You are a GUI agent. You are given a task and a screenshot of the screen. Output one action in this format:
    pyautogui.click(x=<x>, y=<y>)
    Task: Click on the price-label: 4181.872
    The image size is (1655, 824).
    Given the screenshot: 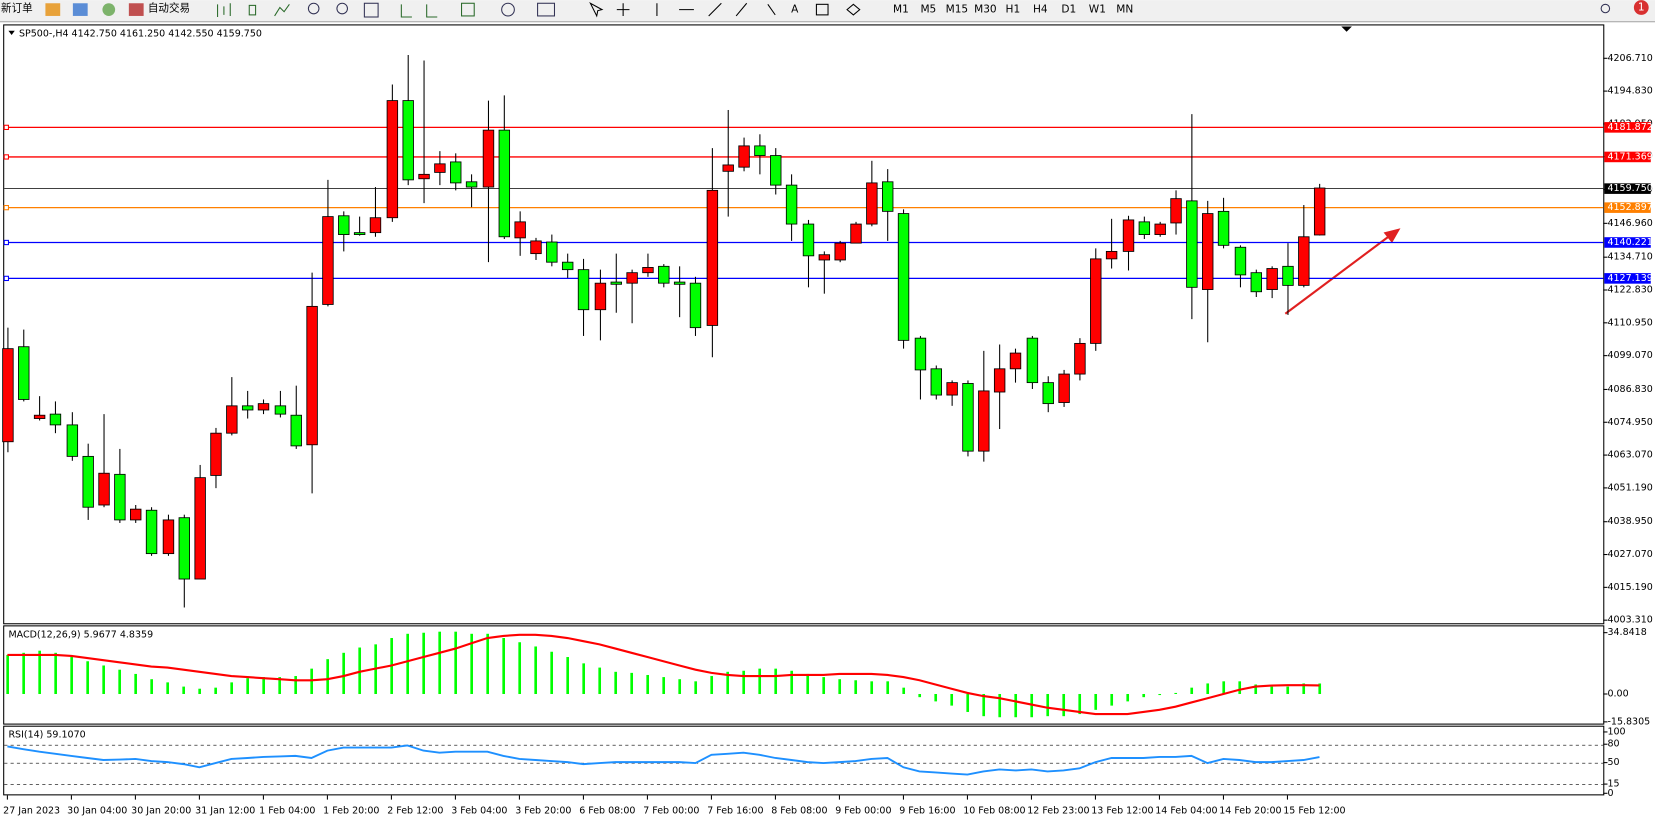 What is the action you would take?
    pyautogui.click(x=1629, y=127)
    